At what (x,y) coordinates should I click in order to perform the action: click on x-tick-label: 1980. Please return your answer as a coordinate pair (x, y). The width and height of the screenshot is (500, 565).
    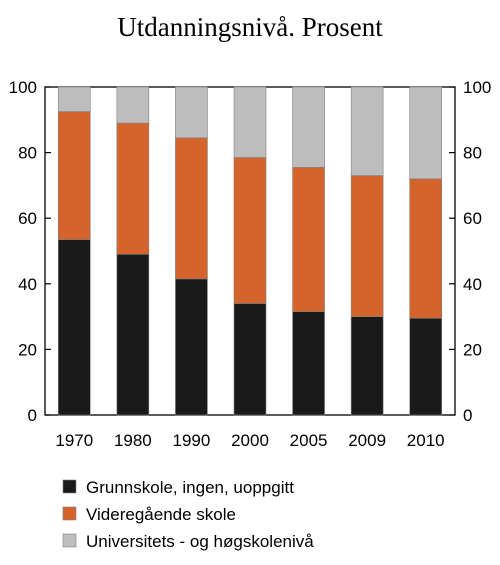
    Looking at the image, I should click on (133, 440).